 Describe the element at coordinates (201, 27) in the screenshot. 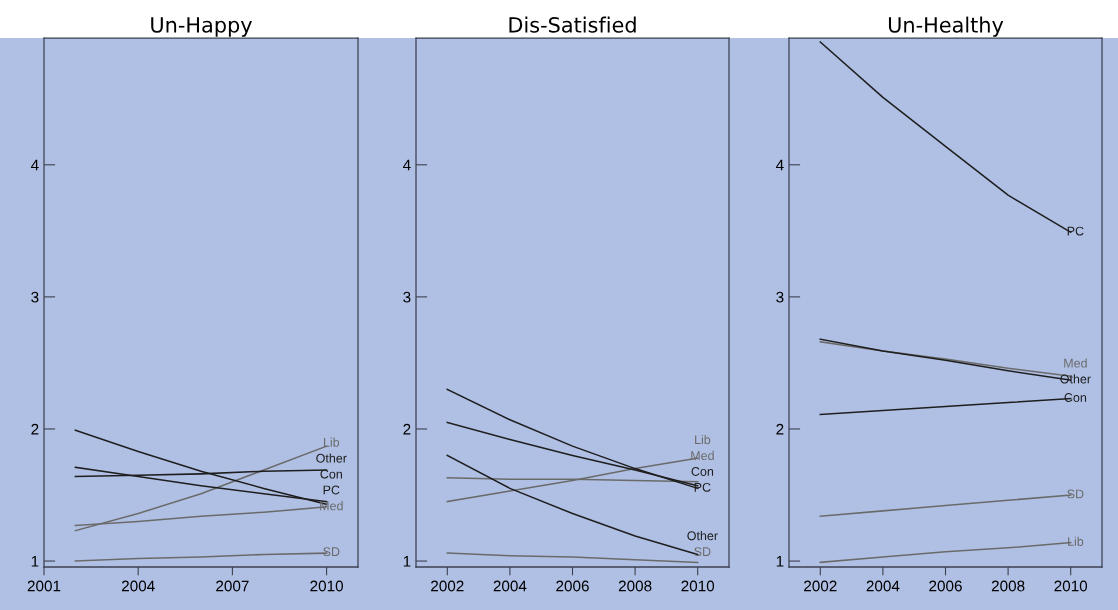

I see `chart-title: Un-Happy` at that location.